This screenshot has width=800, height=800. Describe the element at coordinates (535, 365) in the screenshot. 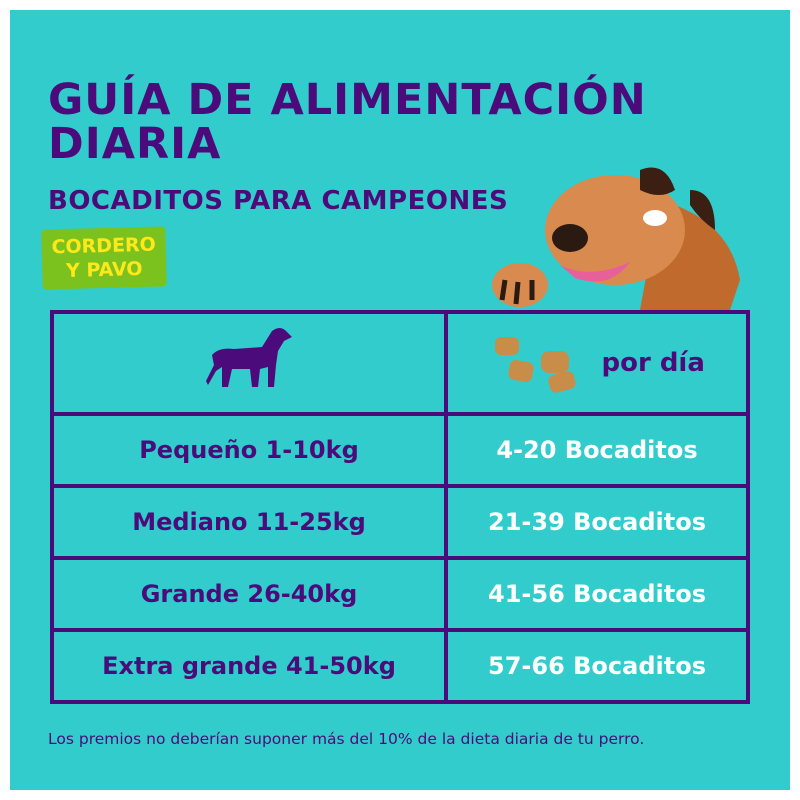

I see `treats-icon` at that location.